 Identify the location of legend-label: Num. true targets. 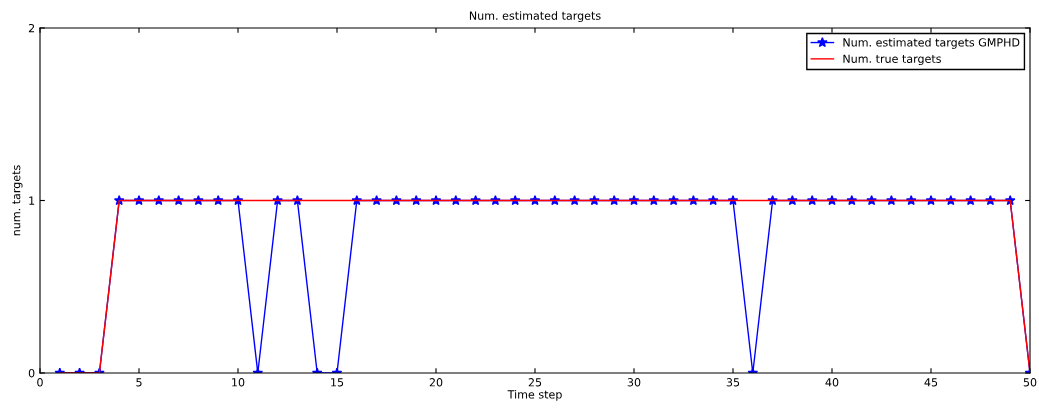
(892, 60).